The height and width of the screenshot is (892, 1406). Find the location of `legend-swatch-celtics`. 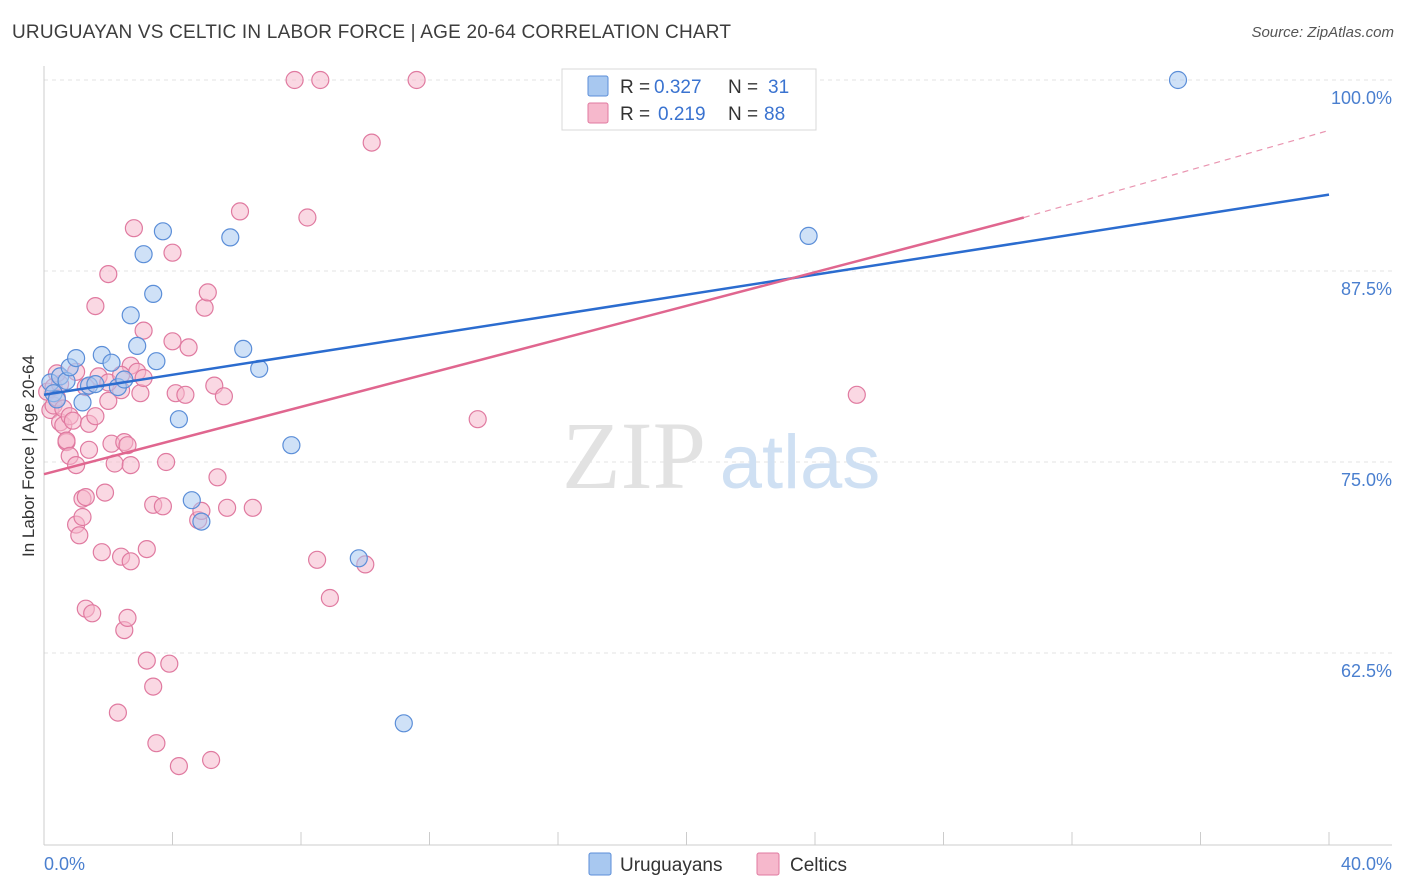

legend-swatch-celtics is located at coordinates (598, 113).